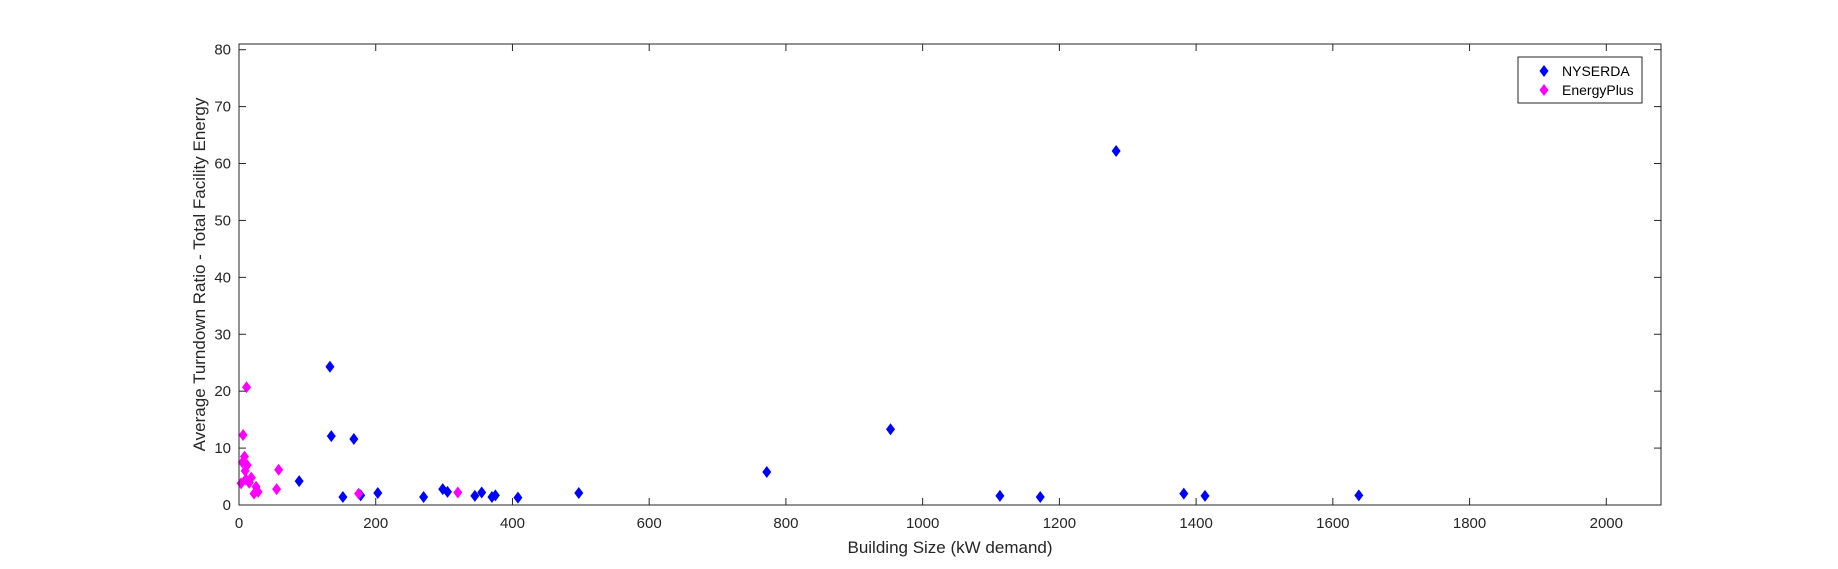  Describe the element at coordinates (222, 448) in the screenshot. I see `y-tick-label: 10` at that location.